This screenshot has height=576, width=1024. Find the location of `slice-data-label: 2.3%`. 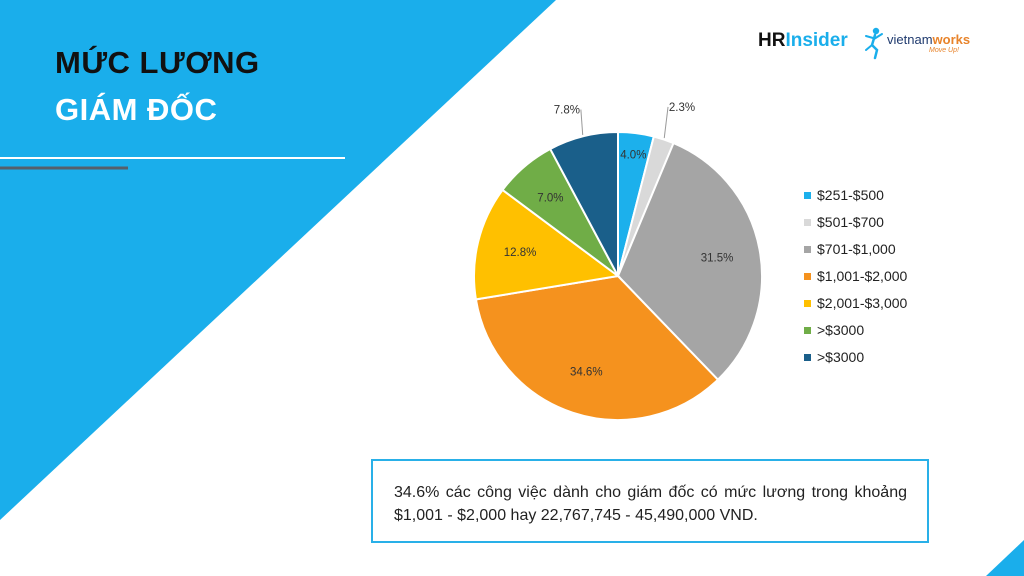

slice-data-label: 2.3% is located at coordinates (682, 108).